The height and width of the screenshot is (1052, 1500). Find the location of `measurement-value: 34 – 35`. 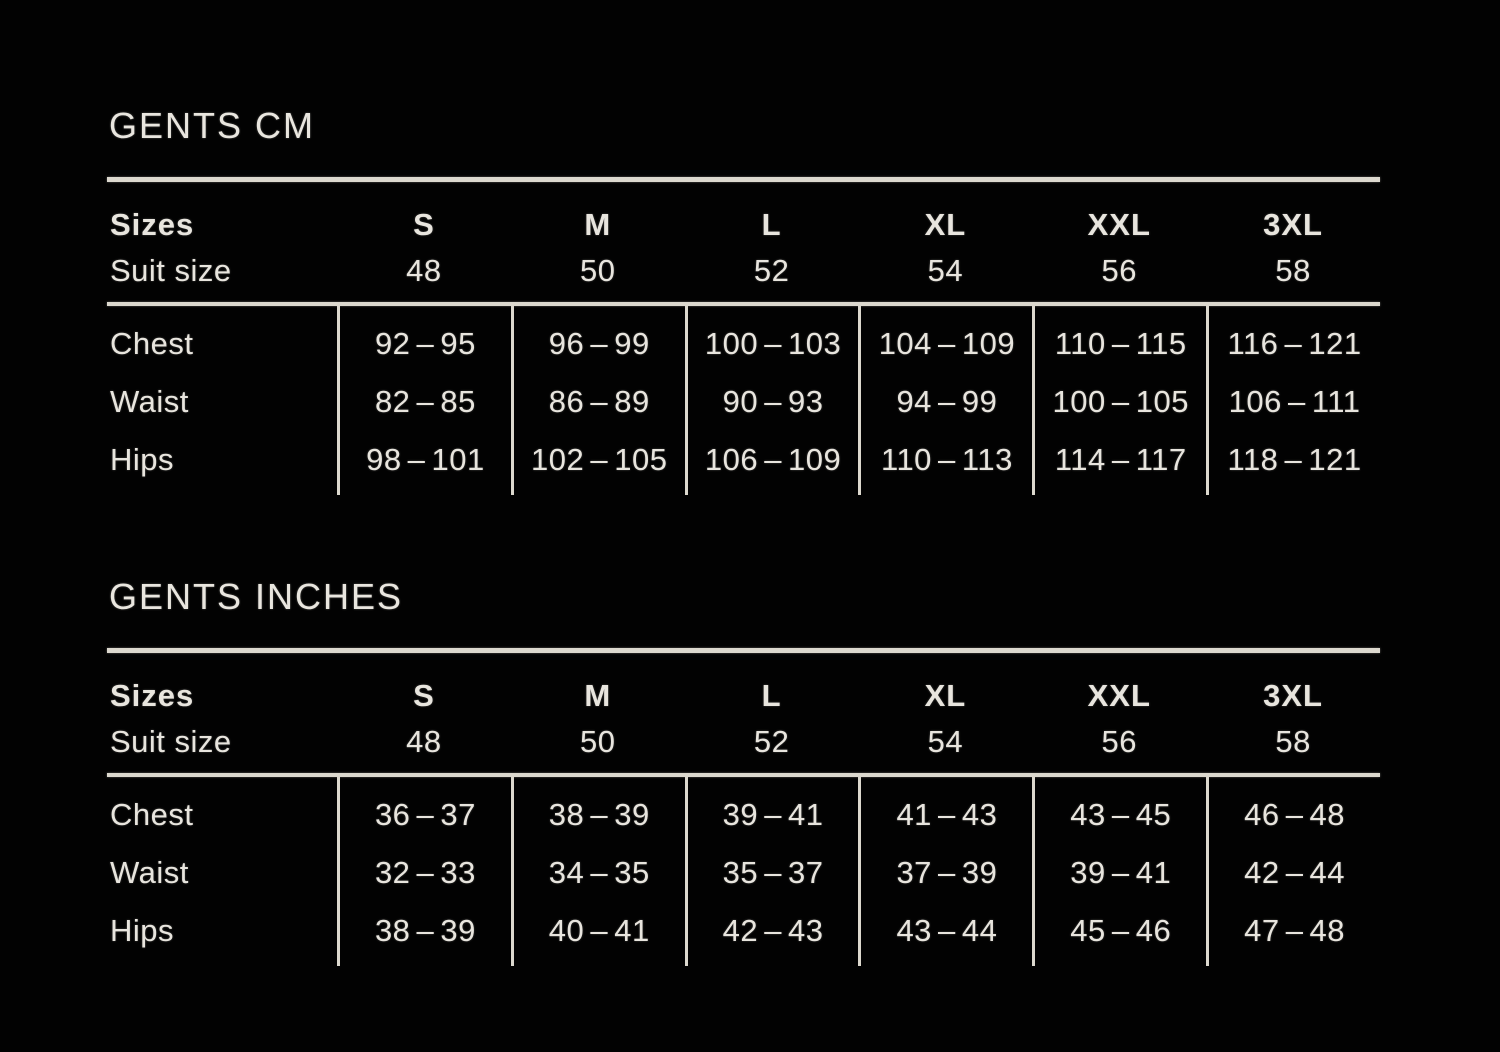

measurement-value: 34 – 35 is located at coordinates (597, 873).